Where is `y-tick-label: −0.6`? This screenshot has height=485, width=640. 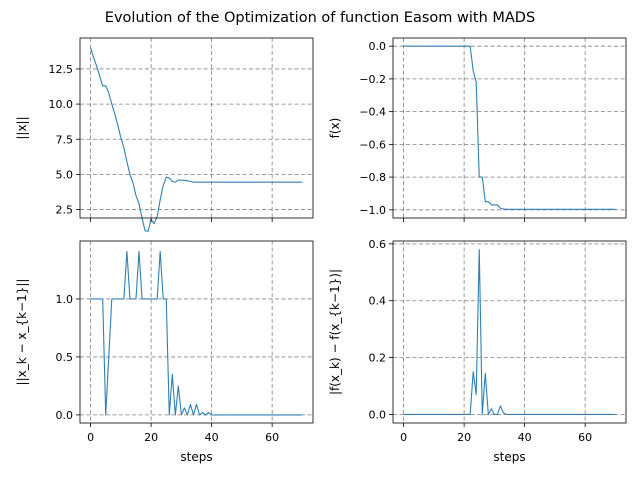 y-tick-label: −0.6 is located at coordinates (372, 144).